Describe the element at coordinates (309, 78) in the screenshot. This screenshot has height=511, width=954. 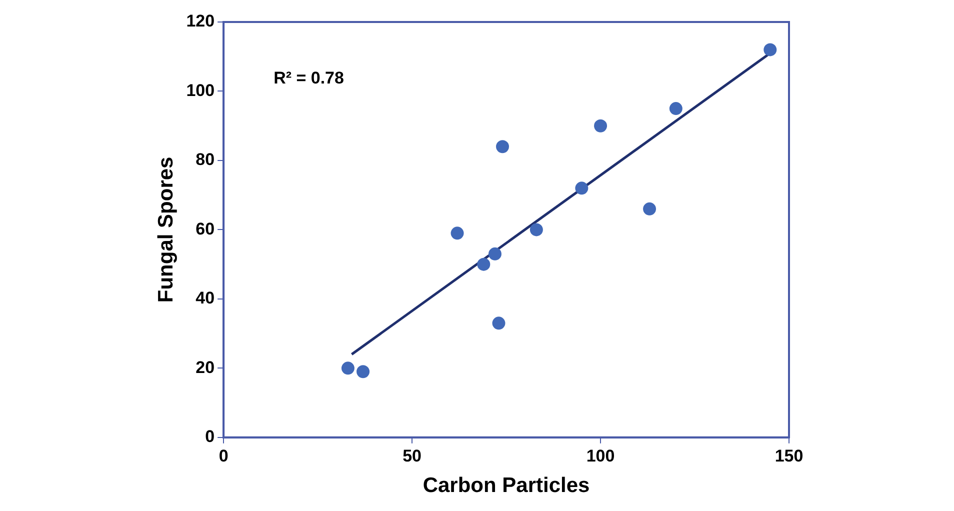
I see `annotation: R² = 0.78` at that location.